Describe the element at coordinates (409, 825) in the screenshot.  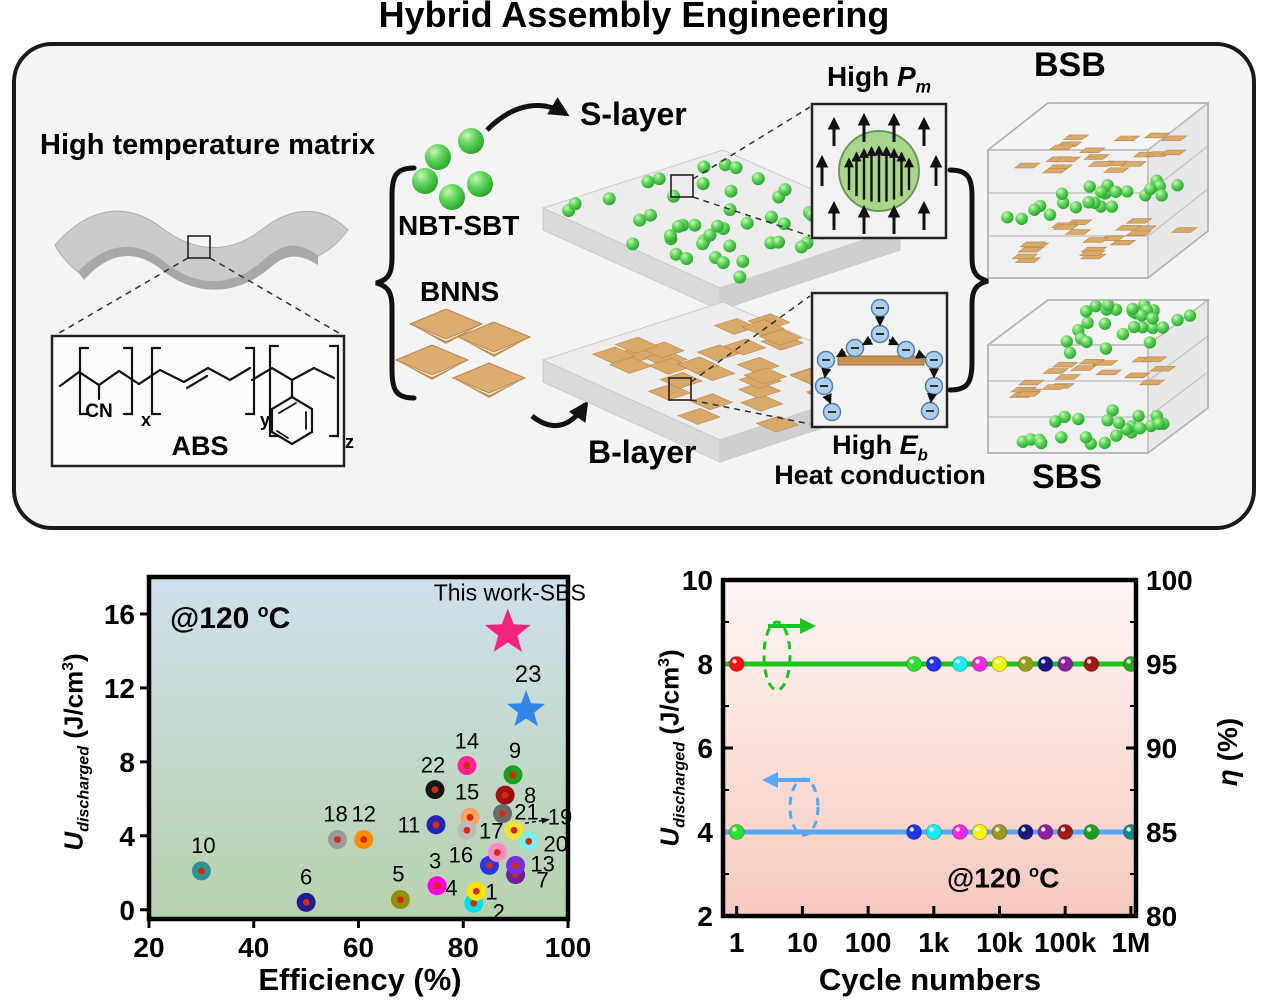
I see `scatter-point-label: 11` at that location.